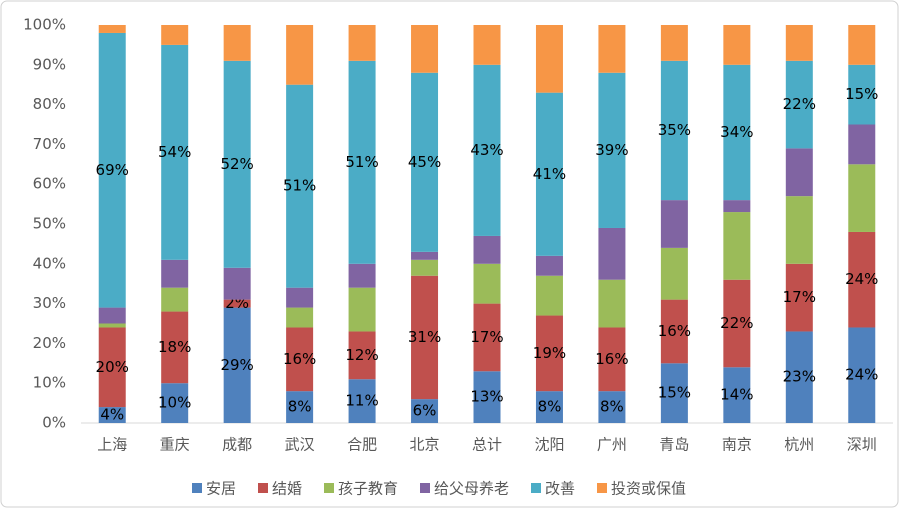 The height and width of the screenshot is (509, 900). I want to click on data-label: 52%, so click(236, 164).